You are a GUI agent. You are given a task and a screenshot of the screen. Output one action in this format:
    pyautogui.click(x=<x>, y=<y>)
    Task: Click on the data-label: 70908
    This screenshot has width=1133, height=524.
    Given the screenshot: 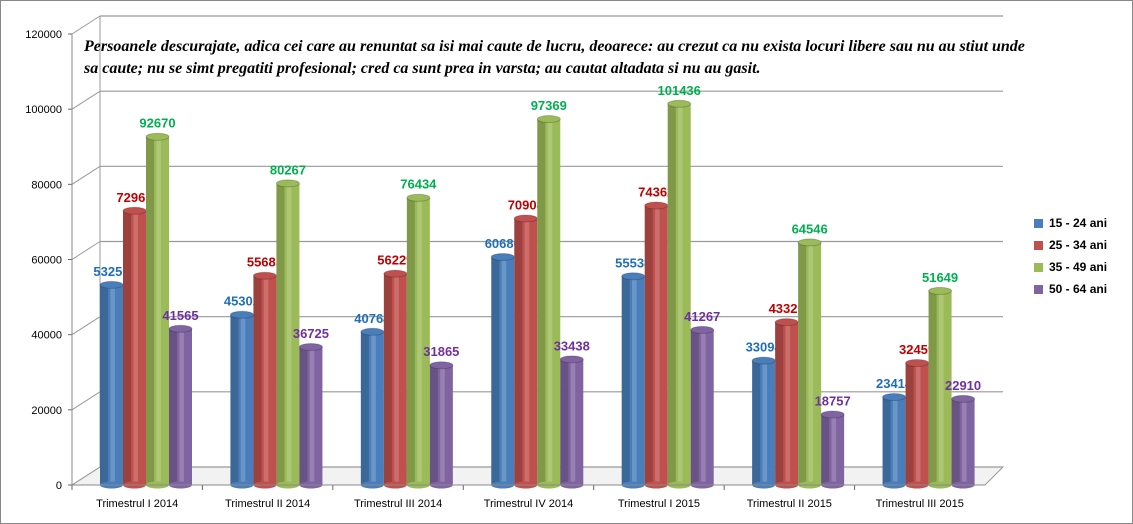 What is the action you would take?
    pyautogui.click(x=526, y=205)
    